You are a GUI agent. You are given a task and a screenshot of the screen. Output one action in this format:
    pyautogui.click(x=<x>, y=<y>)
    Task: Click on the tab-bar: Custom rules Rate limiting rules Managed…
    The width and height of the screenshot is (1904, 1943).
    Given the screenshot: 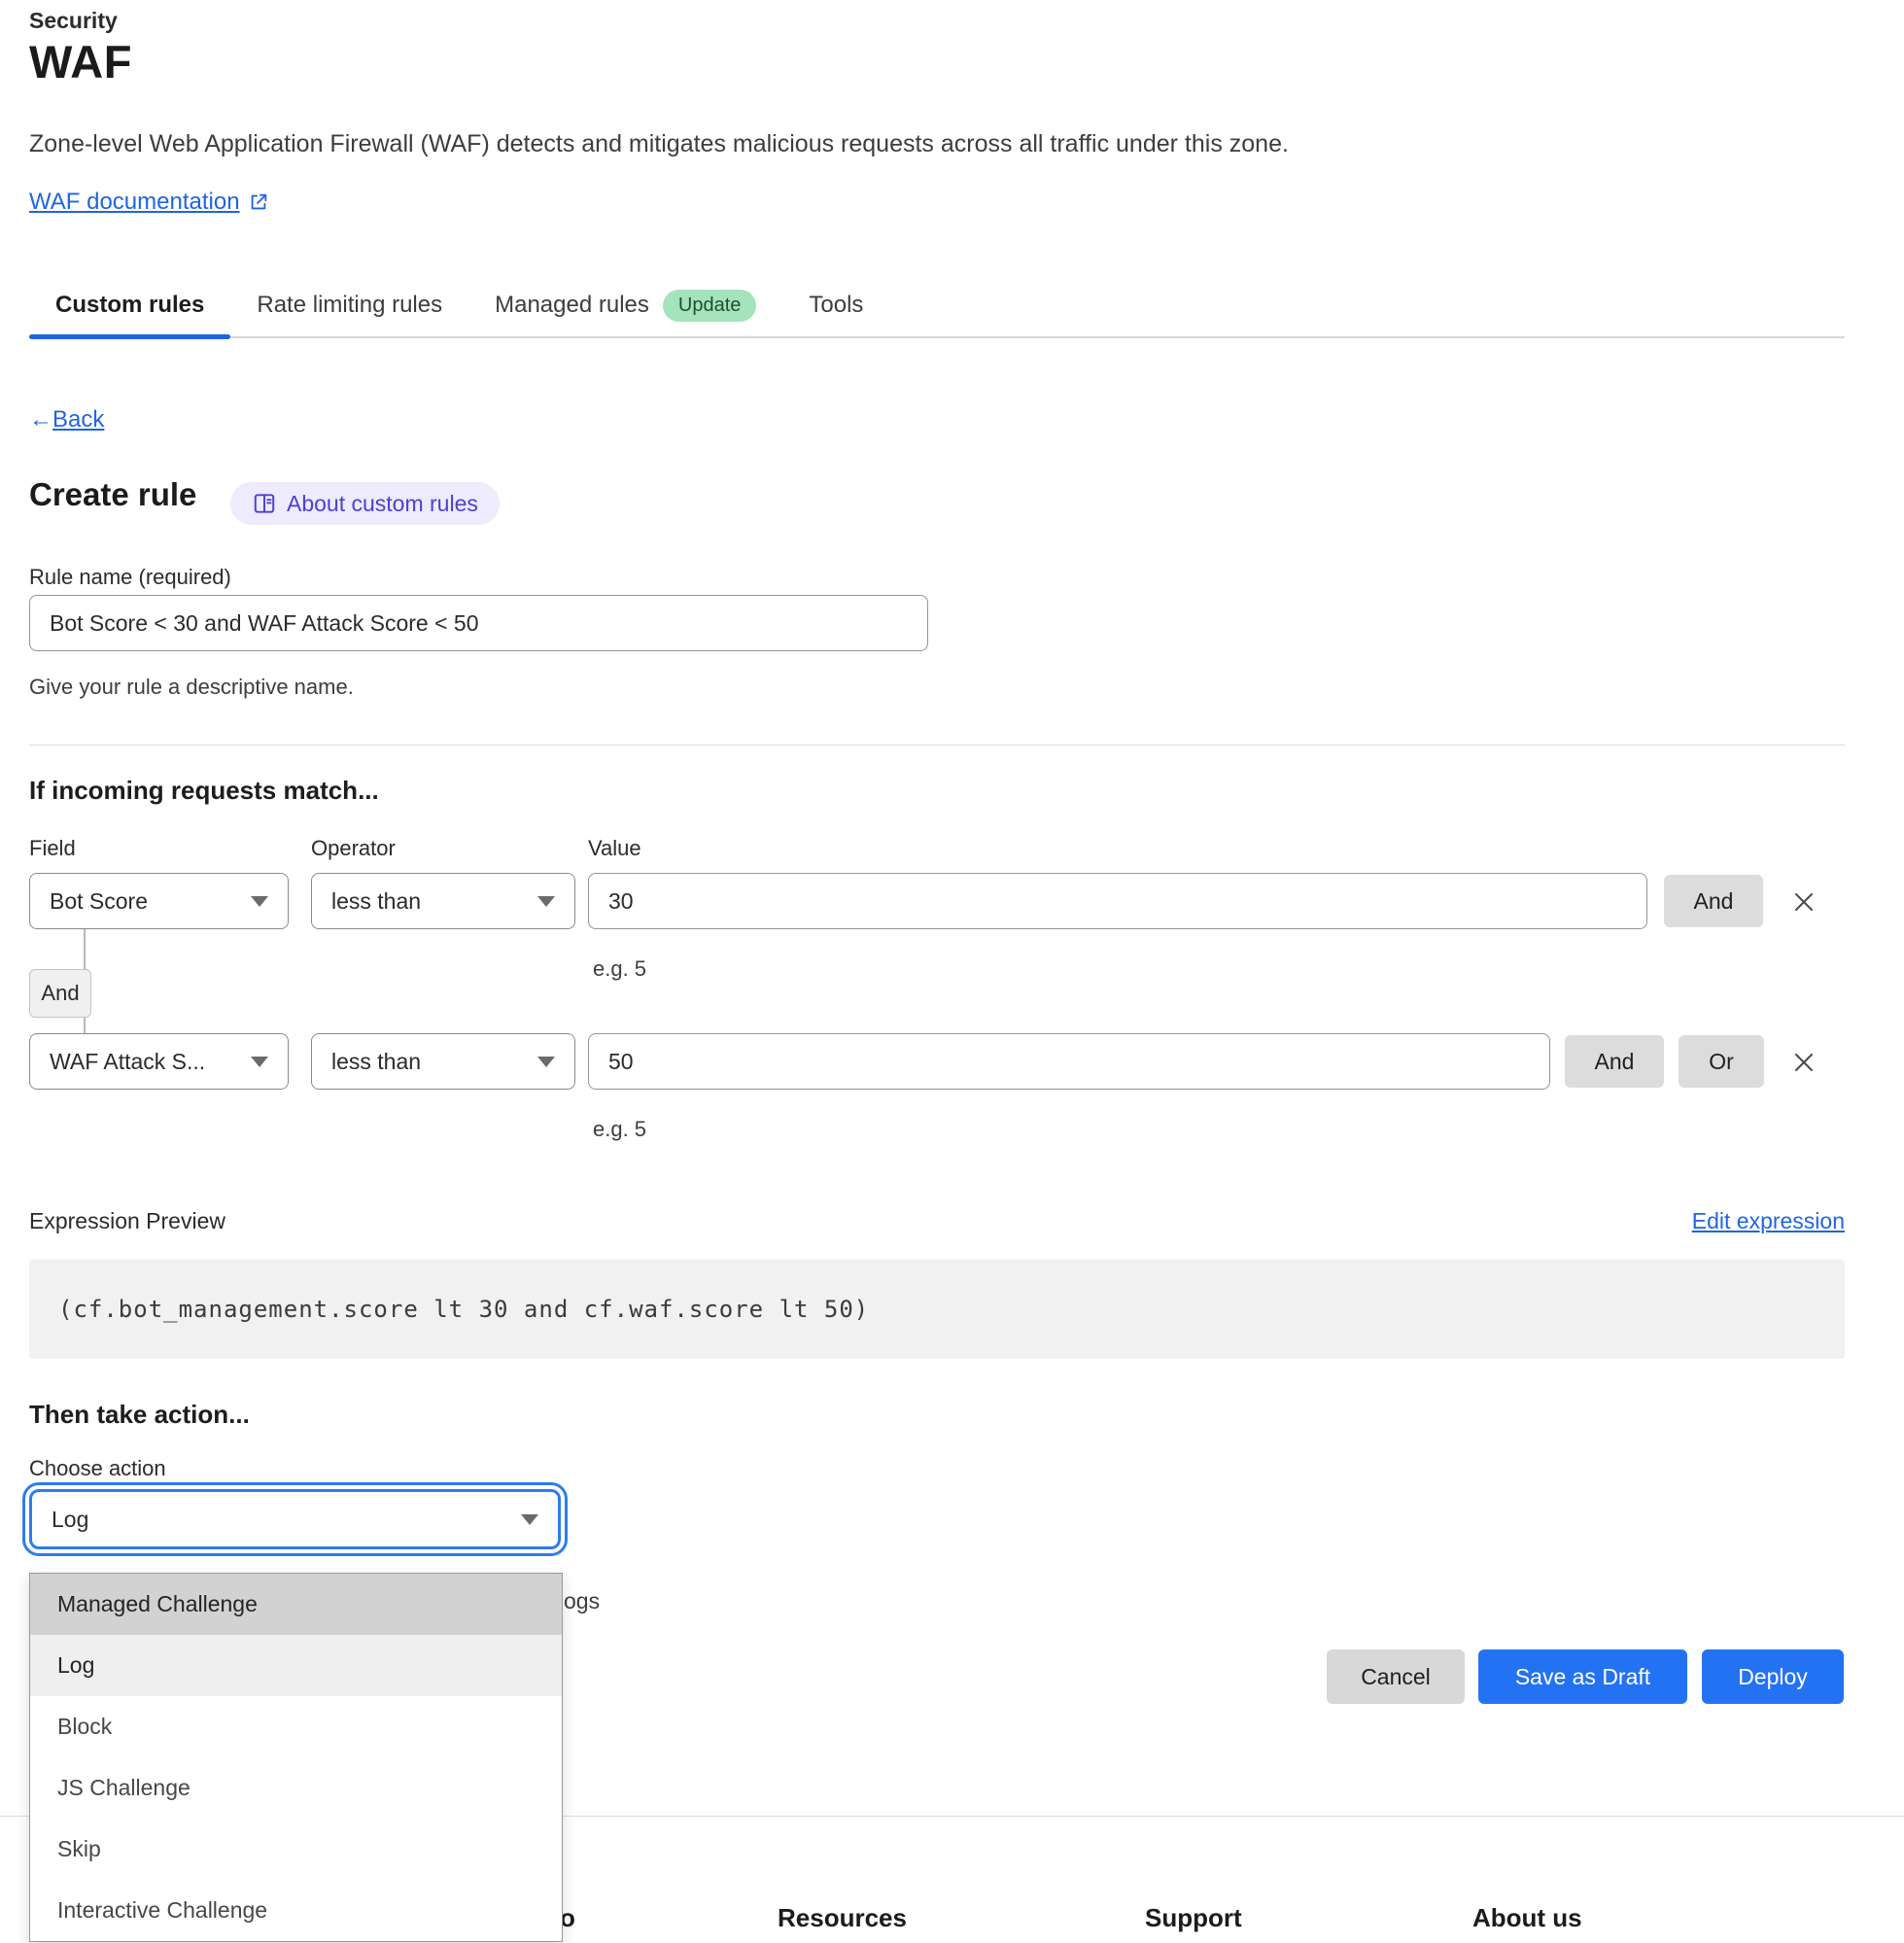 What is the action you would take?
    pyautogui.click(x=937, y=306)
    